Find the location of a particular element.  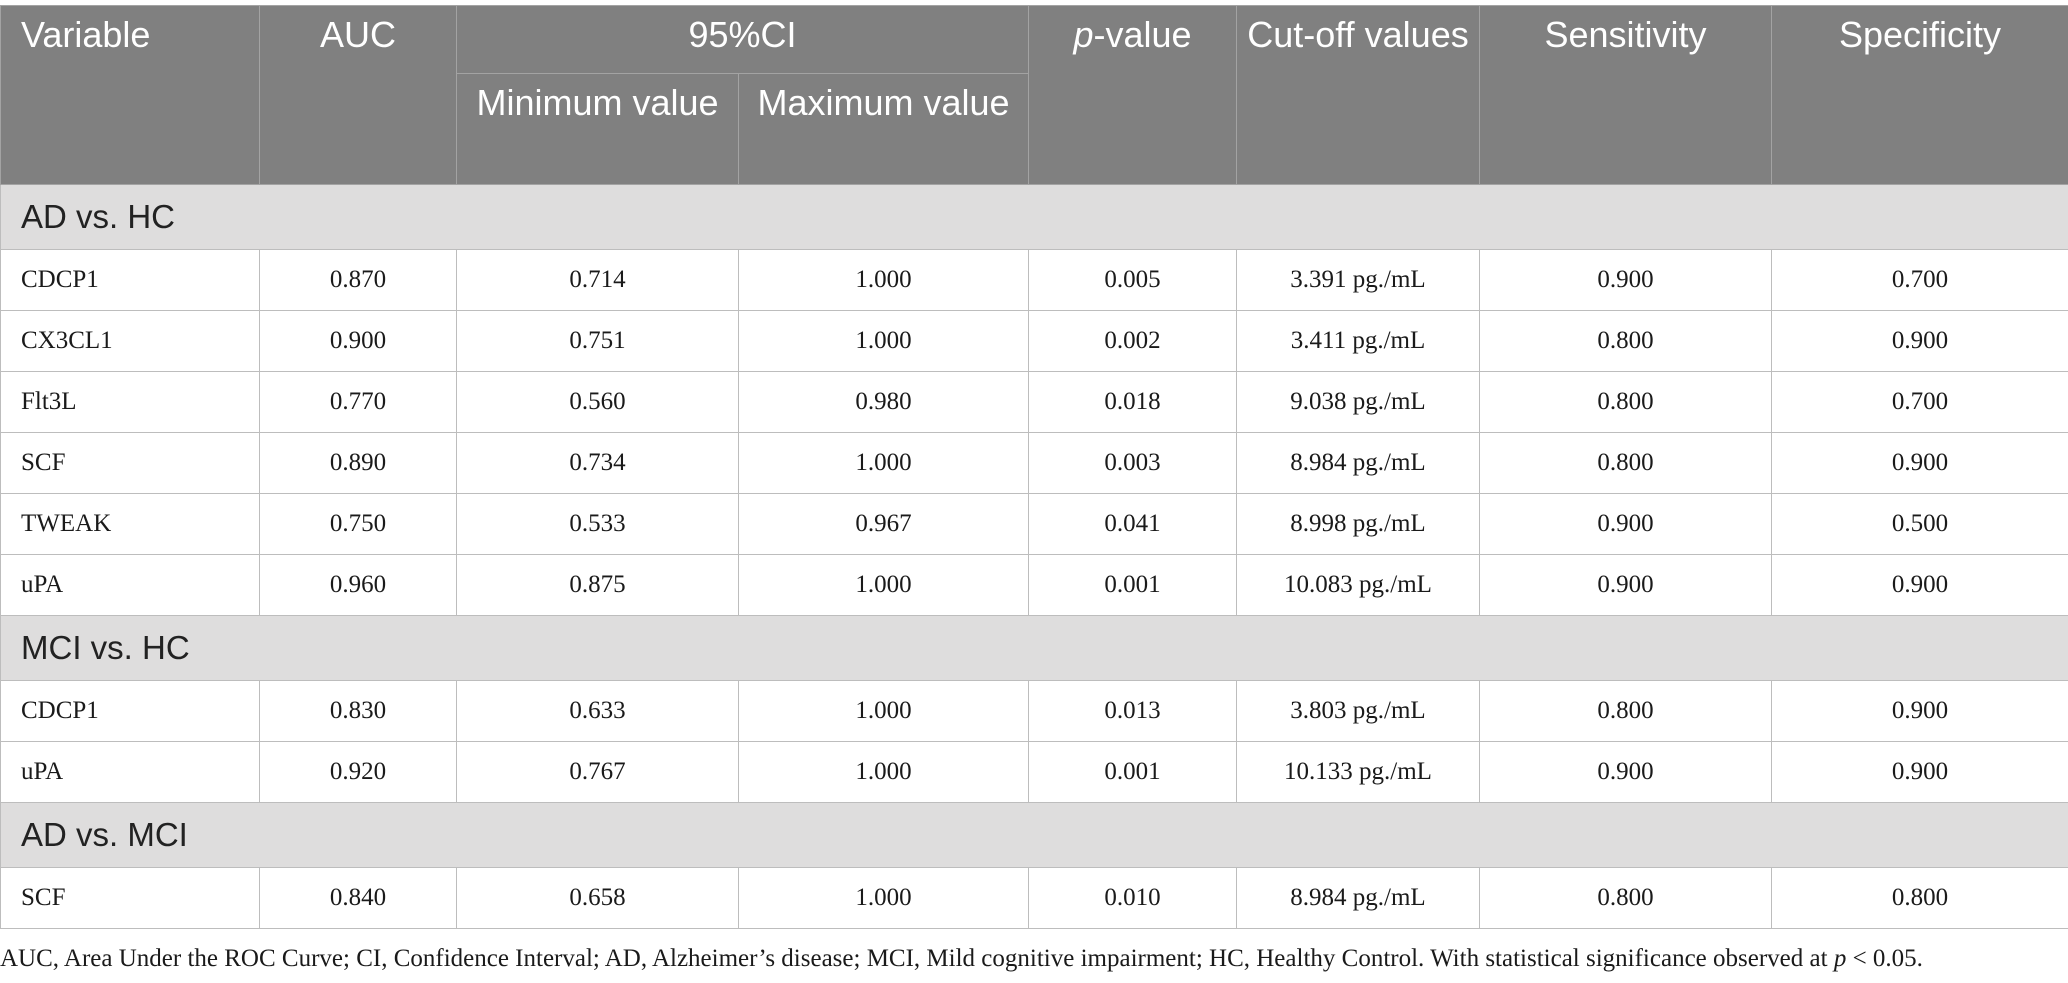

header-p-rest: -value is located at coordinates (1142, 34).